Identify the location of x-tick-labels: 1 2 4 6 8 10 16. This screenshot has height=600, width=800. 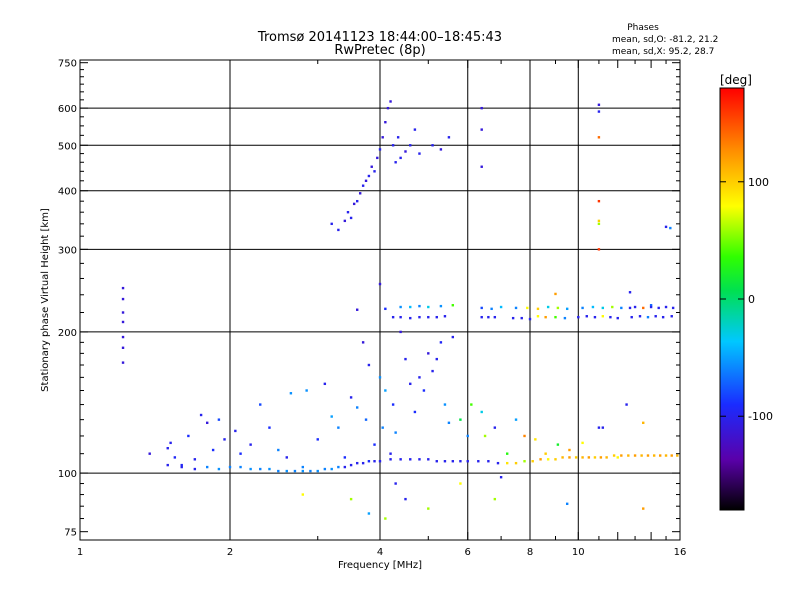
(382, 552).